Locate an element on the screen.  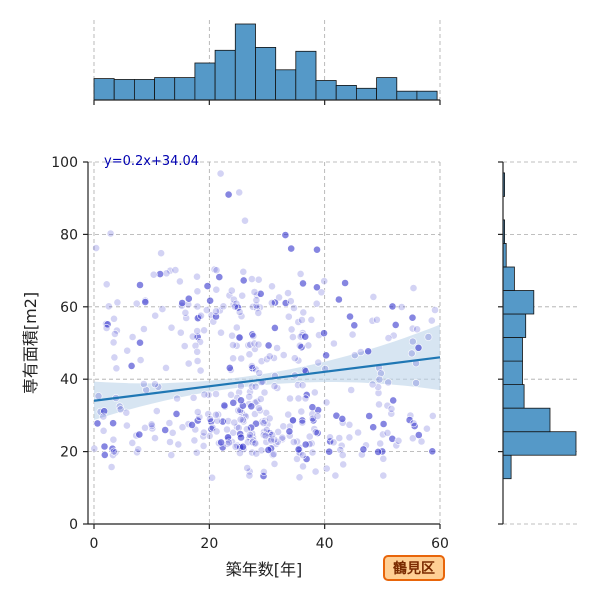
confidence-band is located at coordinates (267, 372).